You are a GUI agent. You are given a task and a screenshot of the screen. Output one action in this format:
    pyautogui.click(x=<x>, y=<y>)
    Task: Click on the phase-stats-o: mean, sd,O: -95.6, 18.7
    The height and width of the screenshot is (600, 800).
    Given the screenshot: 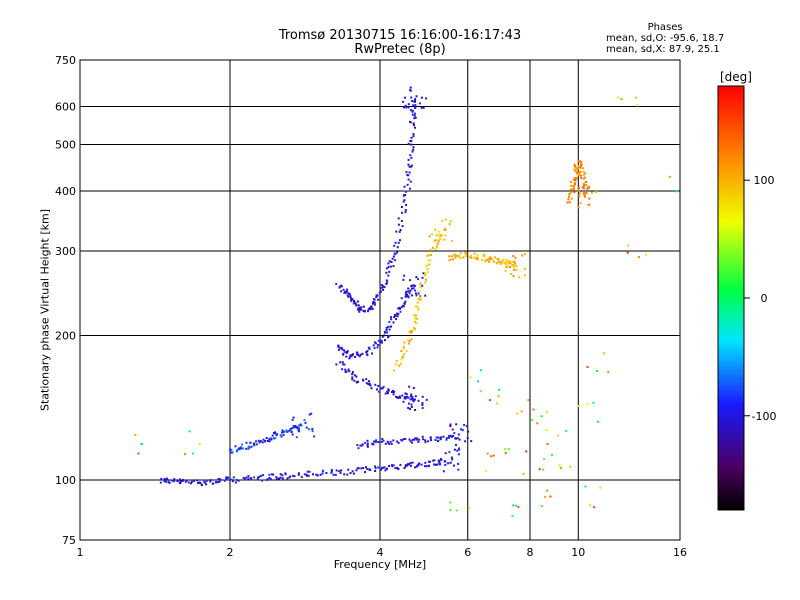 What is the action you would take?
    pyautogui.click(x=665, y=38)
    